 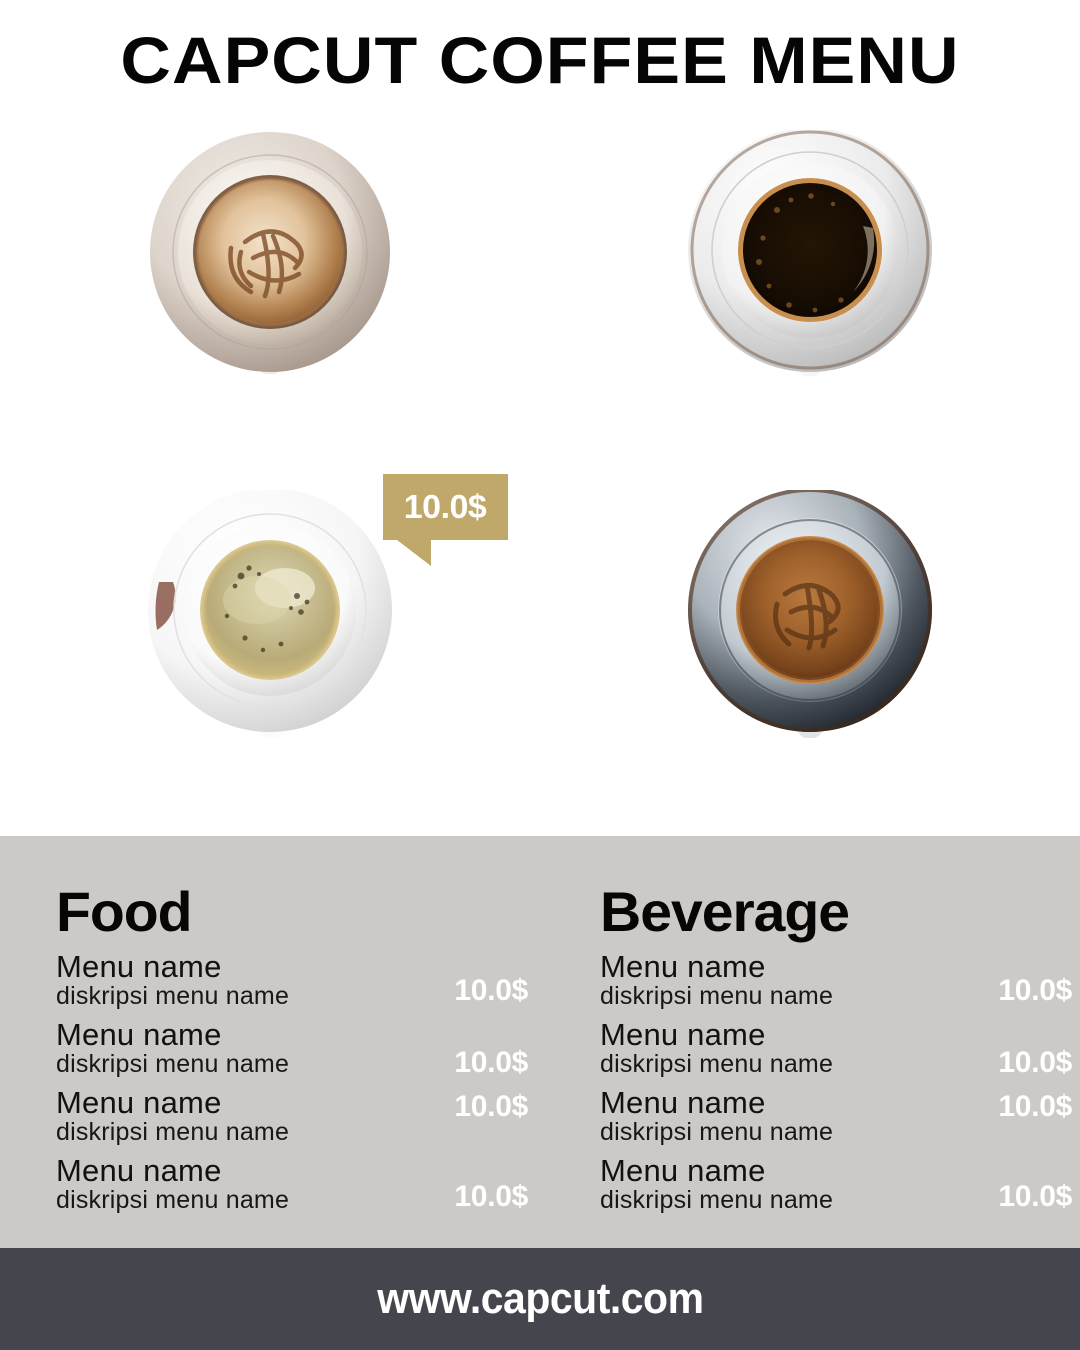 I want to click on coklat-cup-icon, so click(x=810, y=613).